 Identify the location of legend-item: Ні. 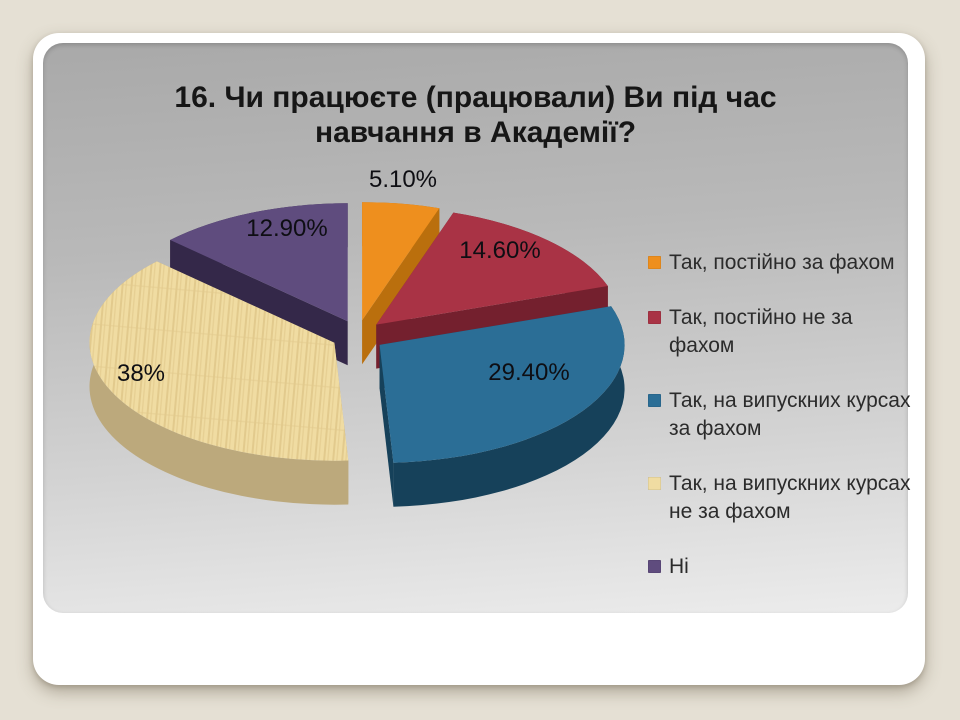
(782, 567).